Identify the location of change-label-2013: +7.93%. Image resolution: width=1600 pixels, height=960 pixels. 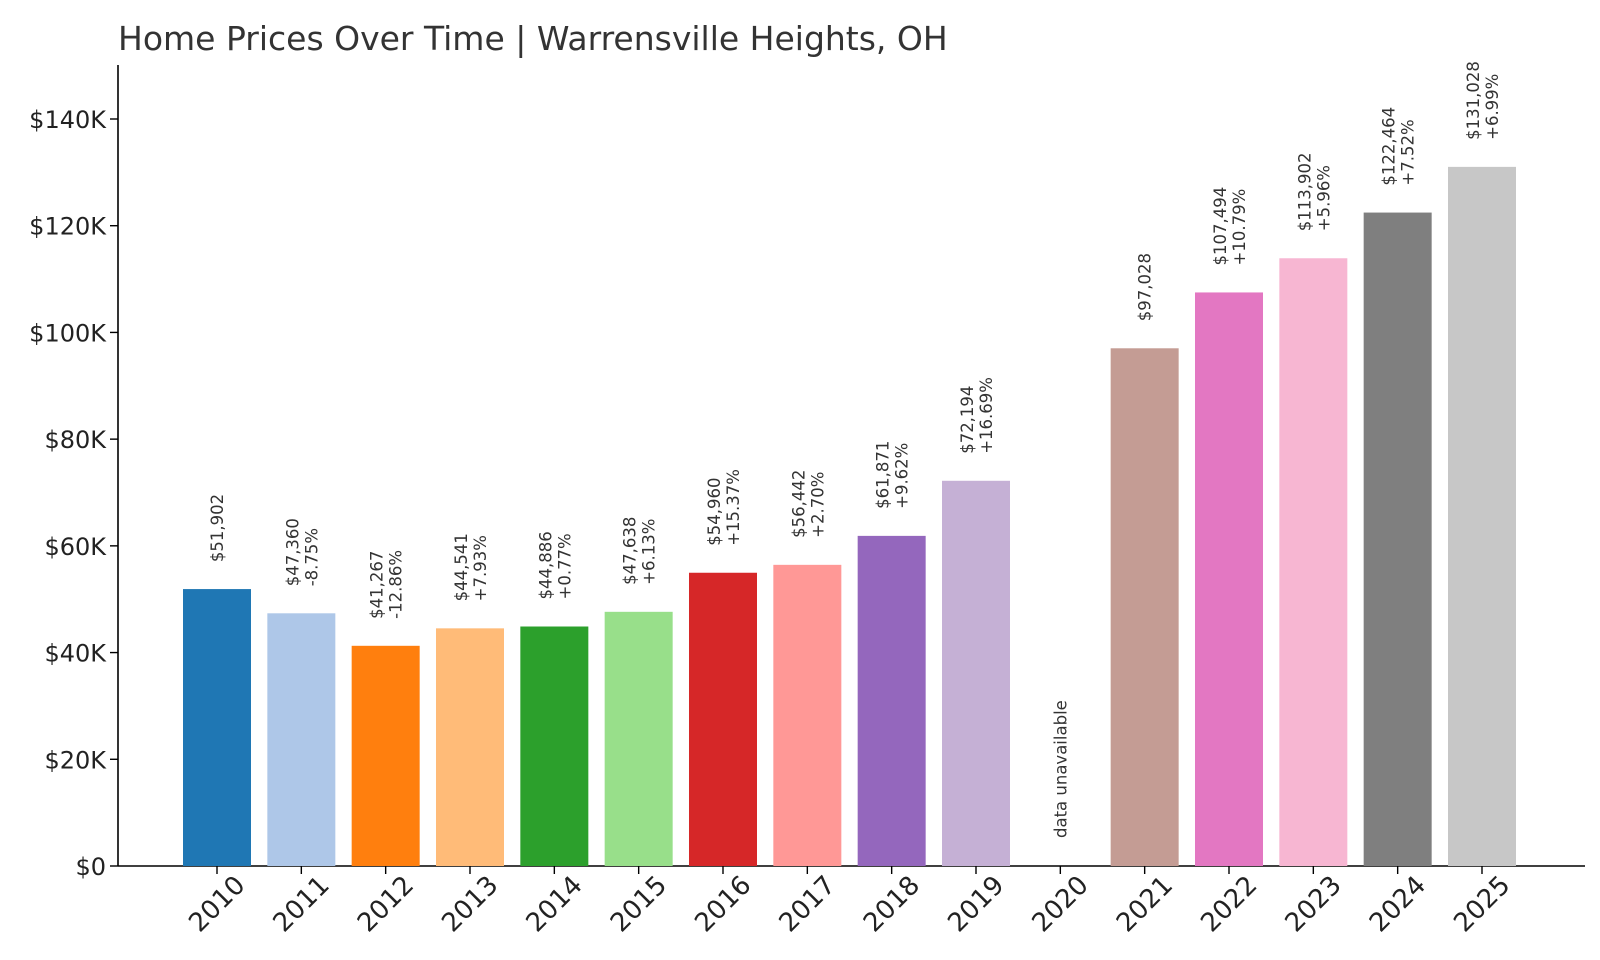
(480, 568).